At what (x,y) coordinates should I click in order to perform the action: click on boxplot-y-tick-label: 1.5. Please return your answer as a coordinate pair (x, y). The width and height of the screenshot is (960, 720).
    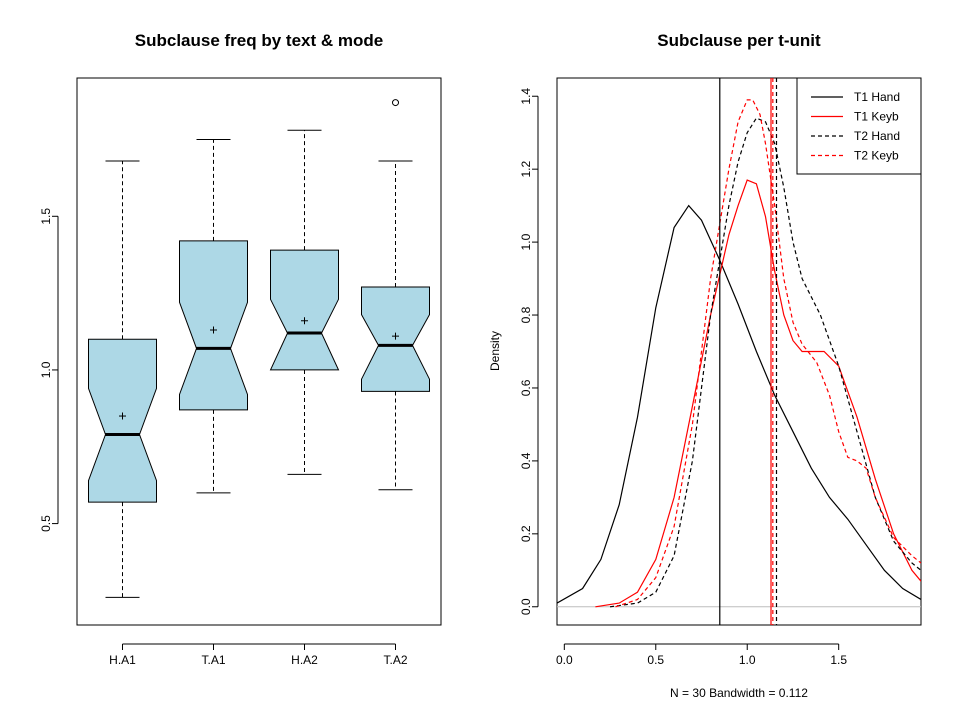
    Looking at the image, I should click on (46, 216).